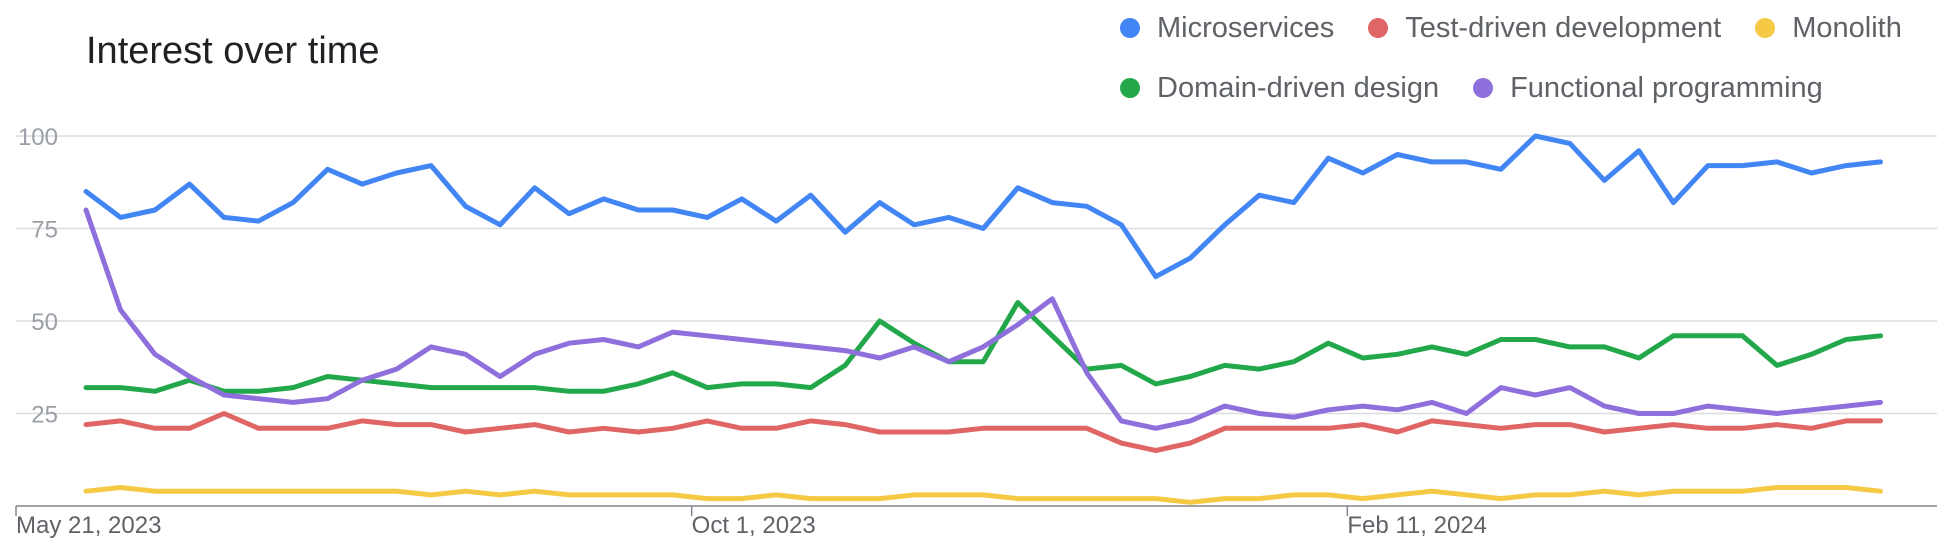 This screenshot has width=1959, height=554. I want to click on x-tick-label: Oct 1, 2023, so click(754, 525).